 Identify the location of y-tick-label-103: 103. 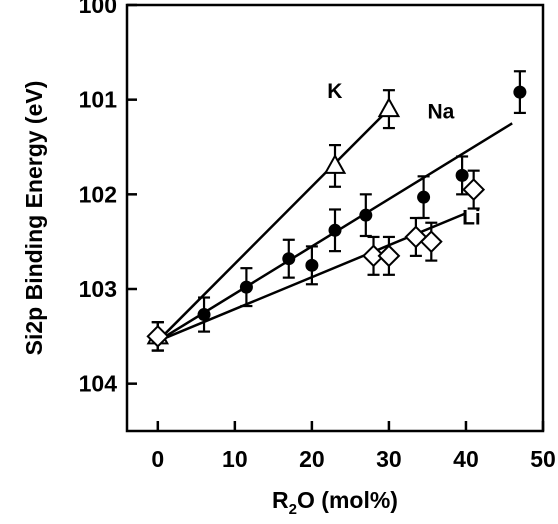
(98, 289).